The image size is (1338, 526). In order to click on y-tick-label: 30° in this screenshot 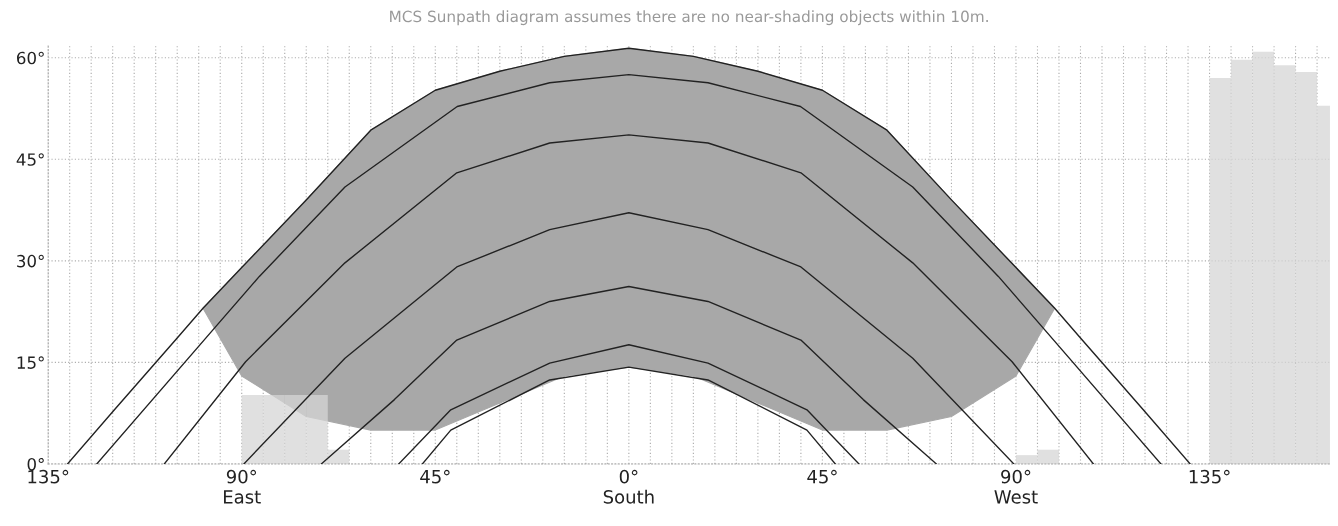, I will do `click(30, 261)`.